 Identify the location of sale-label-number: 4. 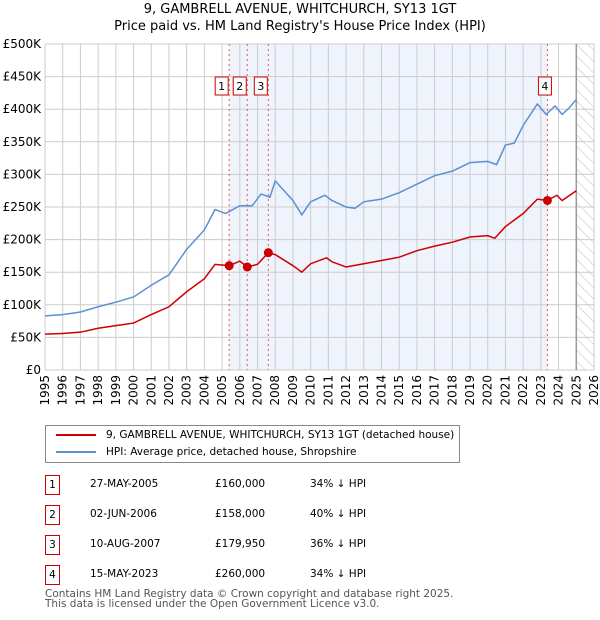
(544, 86).